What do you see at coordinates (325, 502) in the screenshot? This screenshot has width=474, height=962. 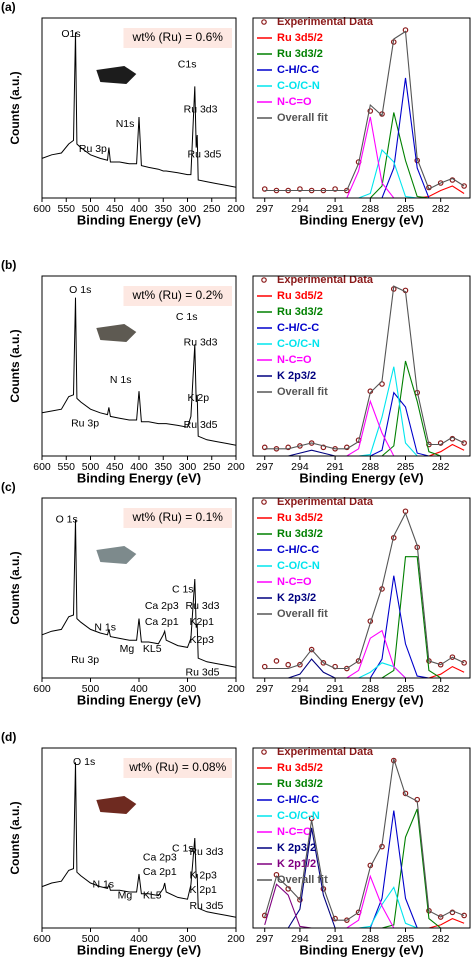 I see `legend-label: Experimental Data` at bounding box center [325, 502].